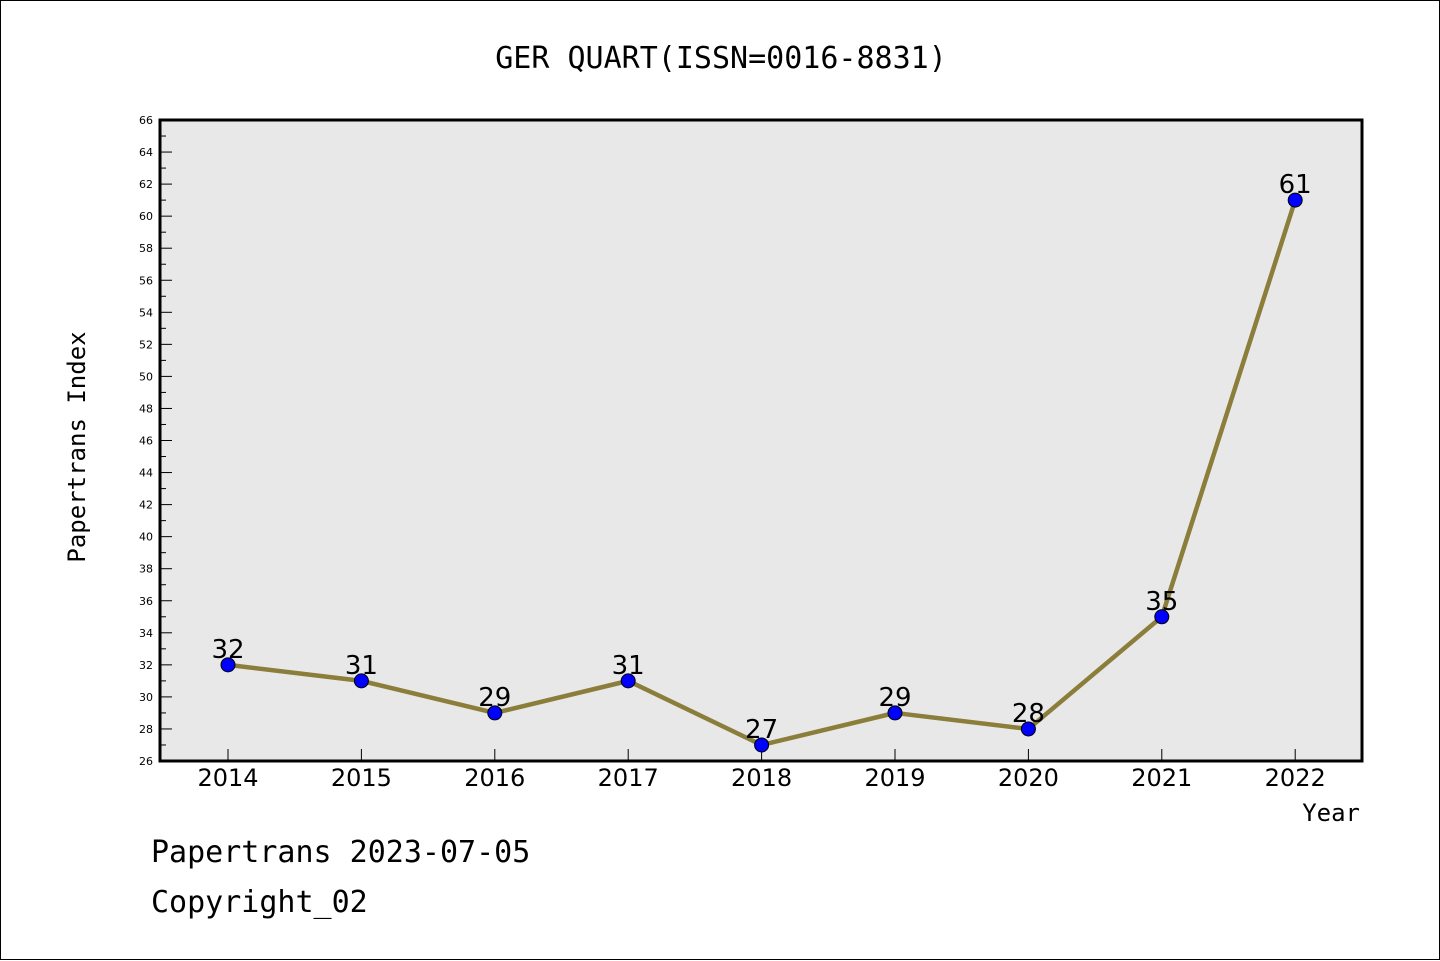 The width and height of the screenshot is (1440, 961). Describe the element at coordinates (146, 473) in the screenshot. I see `y-tick-label: 44` at that location.